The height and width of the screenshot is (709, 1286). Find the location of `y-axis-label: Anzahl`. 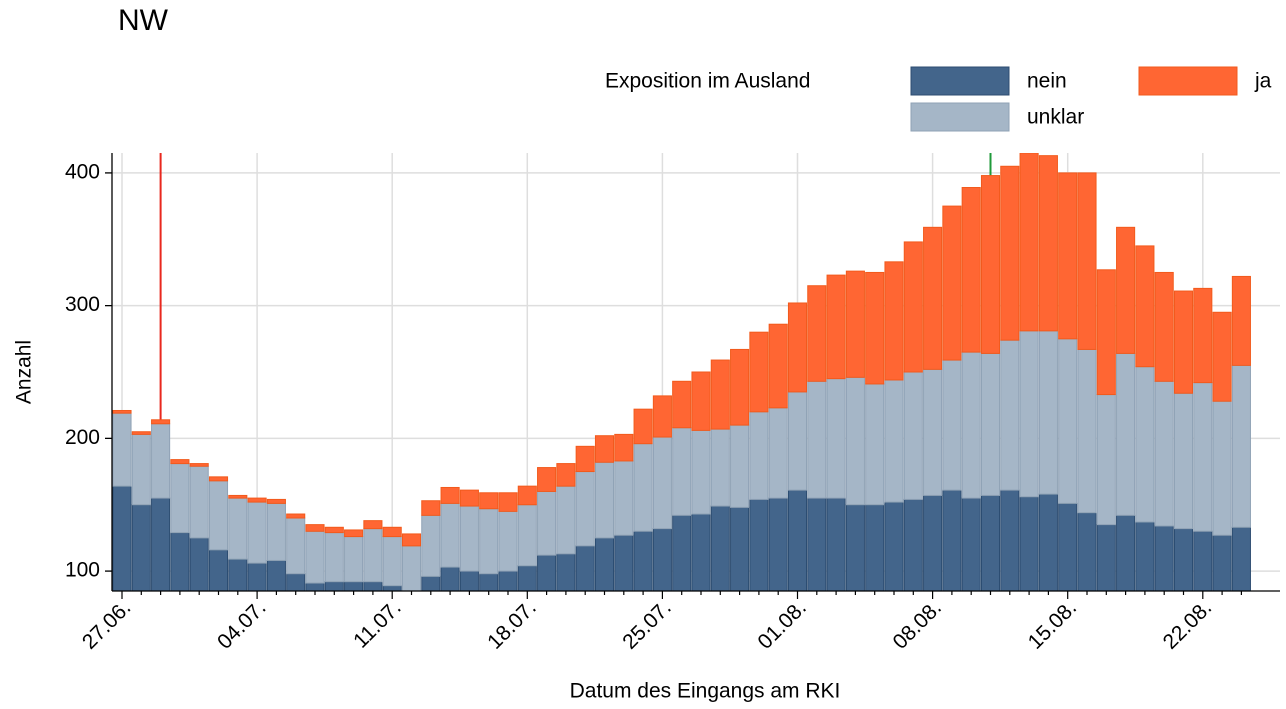

y-axis-label: Anzahl is located at coordinates (24, 372).